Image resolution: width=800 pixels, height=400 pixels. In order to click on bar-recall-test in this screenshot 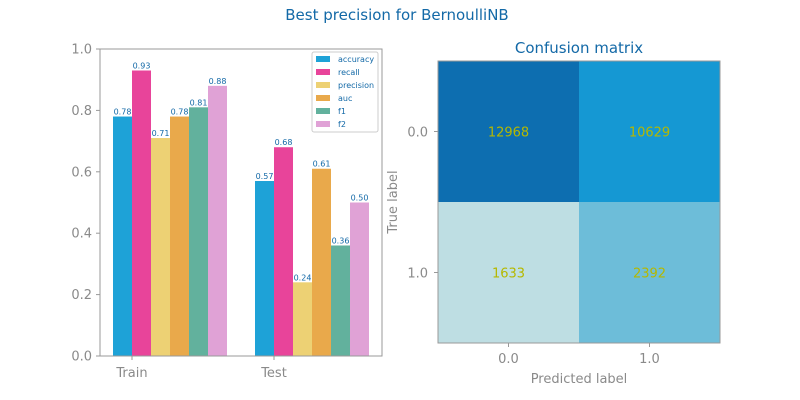, I will do `click(283, 251)`.